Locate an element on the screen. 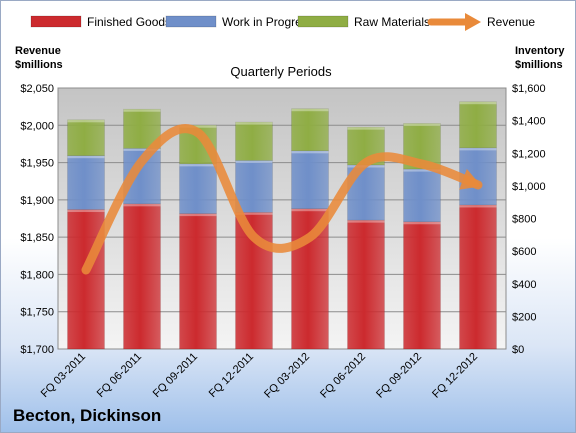 Image resolution: width=576 pixels, height=433 pixels. right-tick-label: $1,000 is located at coordinates (529, 187).